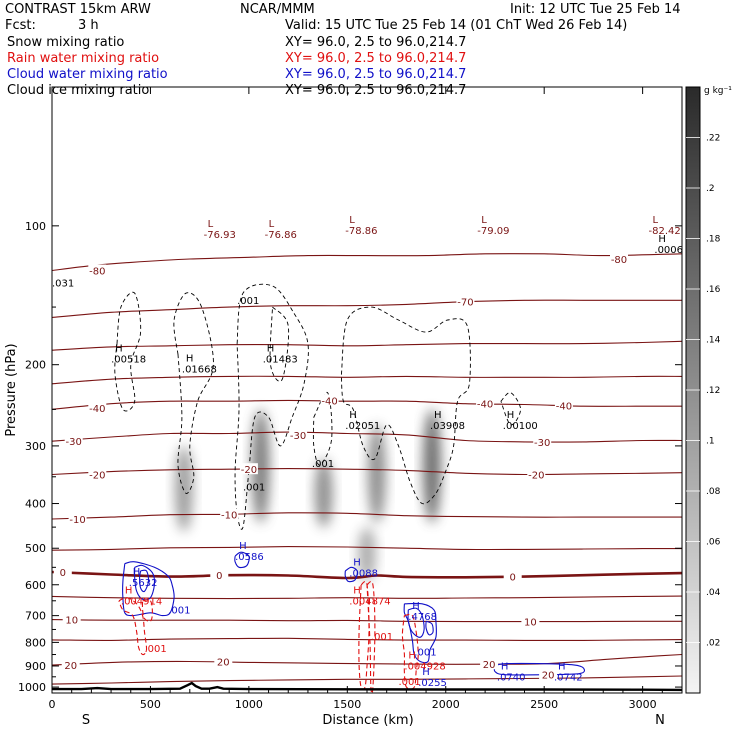  I want to click on legend-snow: Snow mixing ratio, so click(65, 42).